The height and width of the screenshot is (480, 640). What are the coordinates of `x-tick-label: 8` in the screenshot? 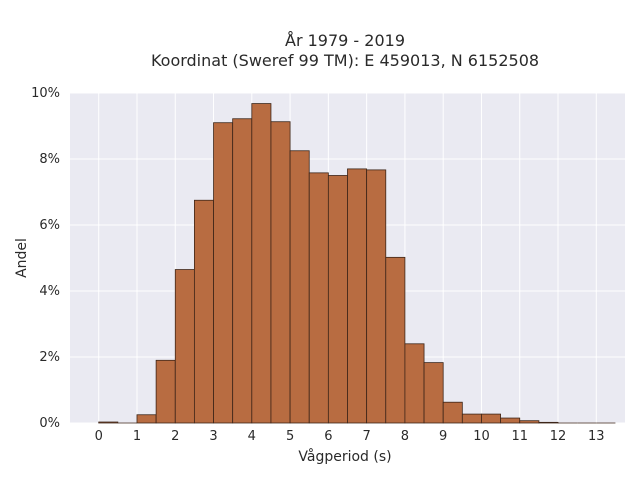 It's located at (405, 436).